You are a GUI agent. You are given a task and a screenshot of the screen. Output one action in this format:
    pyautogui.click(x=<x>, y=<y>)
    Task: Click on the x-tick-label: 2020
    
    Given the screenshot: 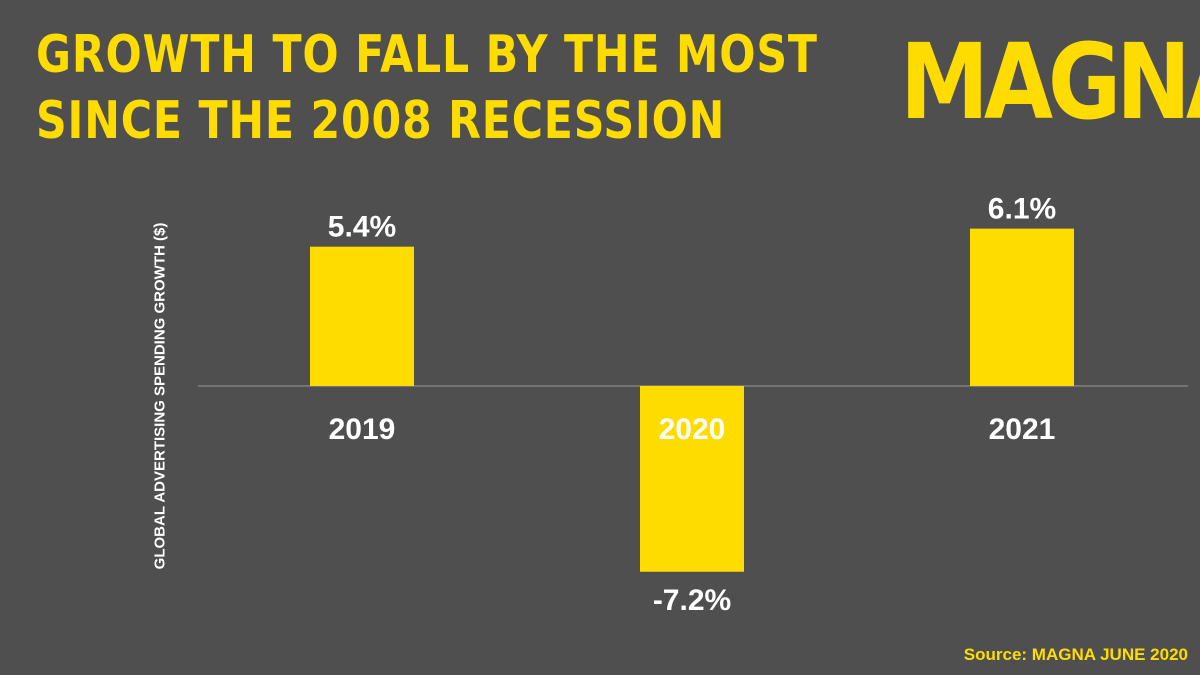 What is the action you would take?
    pyautogui.click(x=692, y=429)
    